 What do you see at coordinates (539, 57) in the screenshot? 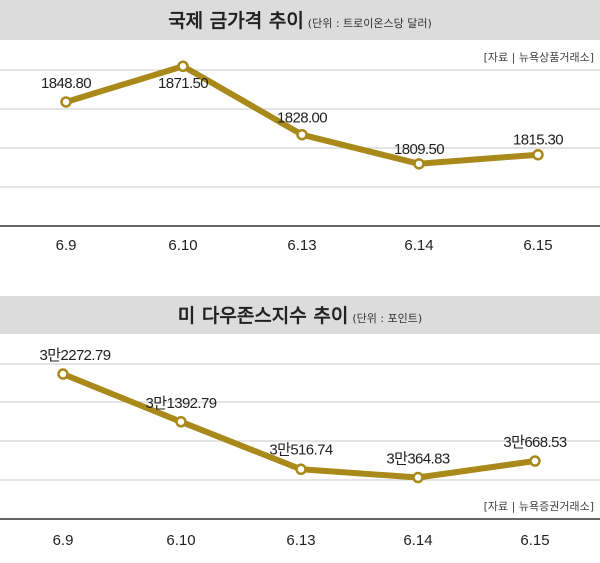
I see `source-note: [자료 | 뉴욕상품거래소]` at bounding box center [539, 57].